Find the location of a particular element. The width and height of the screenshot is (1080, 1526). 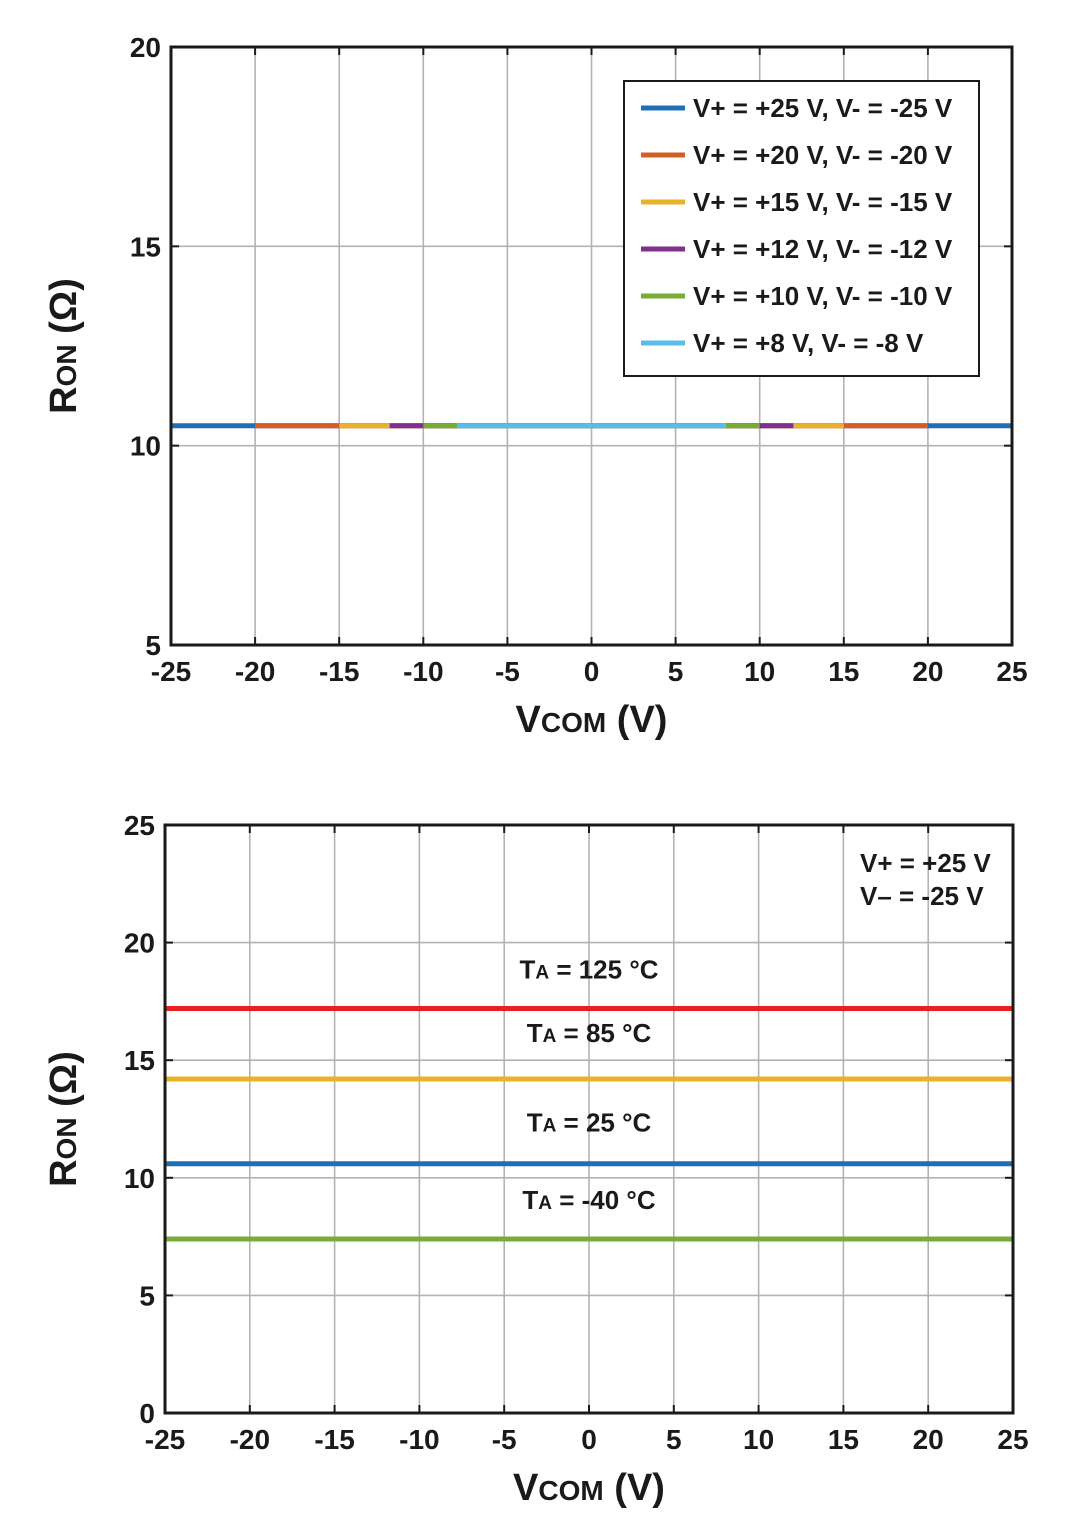

series-label: TA = -40 °C is located at coordinates (588, 1200).